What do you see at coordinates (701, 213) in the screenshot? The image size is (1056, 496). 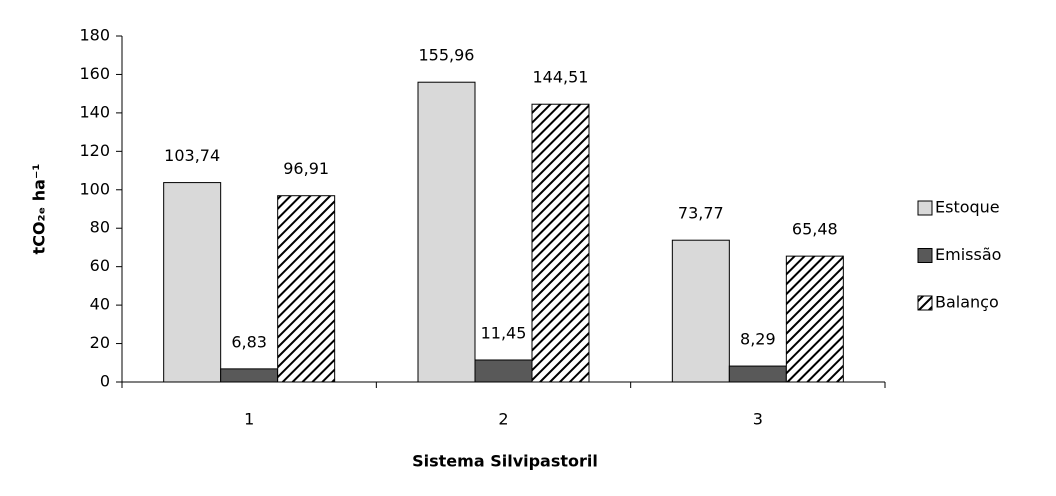 I see `value-label: 73,77` at bounding box center [701, 213].